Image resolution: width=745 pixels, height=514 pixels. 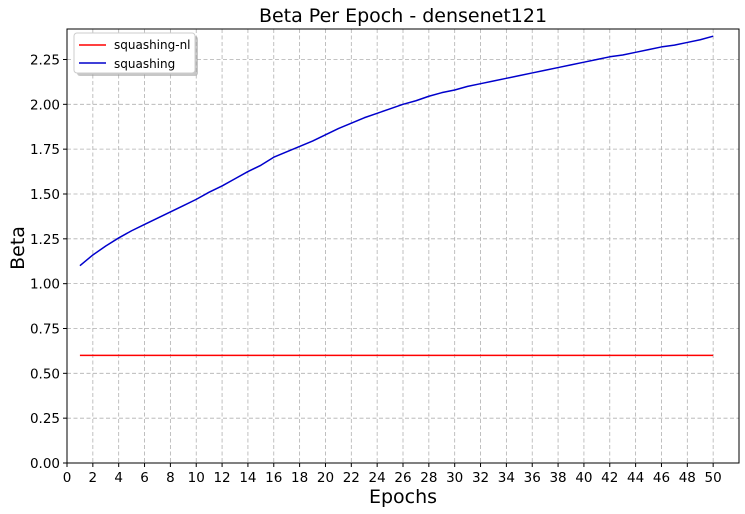 I want to click on y-tick-label: 0.75, so click(x=45, y=329).